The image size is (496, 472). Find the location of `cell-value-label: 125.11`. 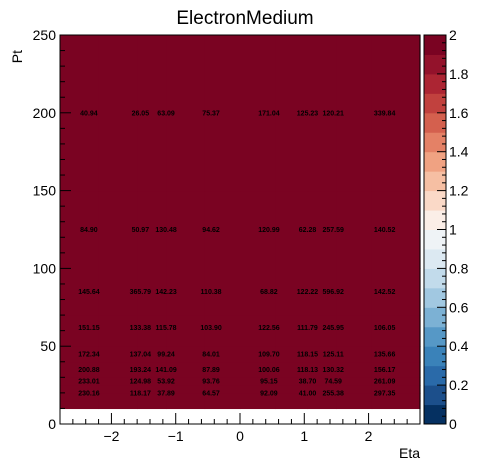

cell-value-label: 125.11 is located at coordinates (333, 354).